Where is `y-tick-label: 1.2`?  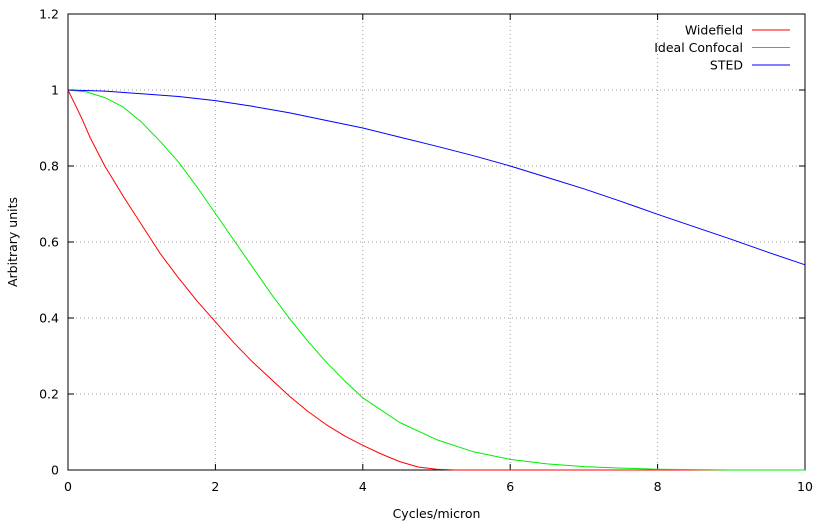
y-tick-label: 1.2 is located at coordinates (49, 14).